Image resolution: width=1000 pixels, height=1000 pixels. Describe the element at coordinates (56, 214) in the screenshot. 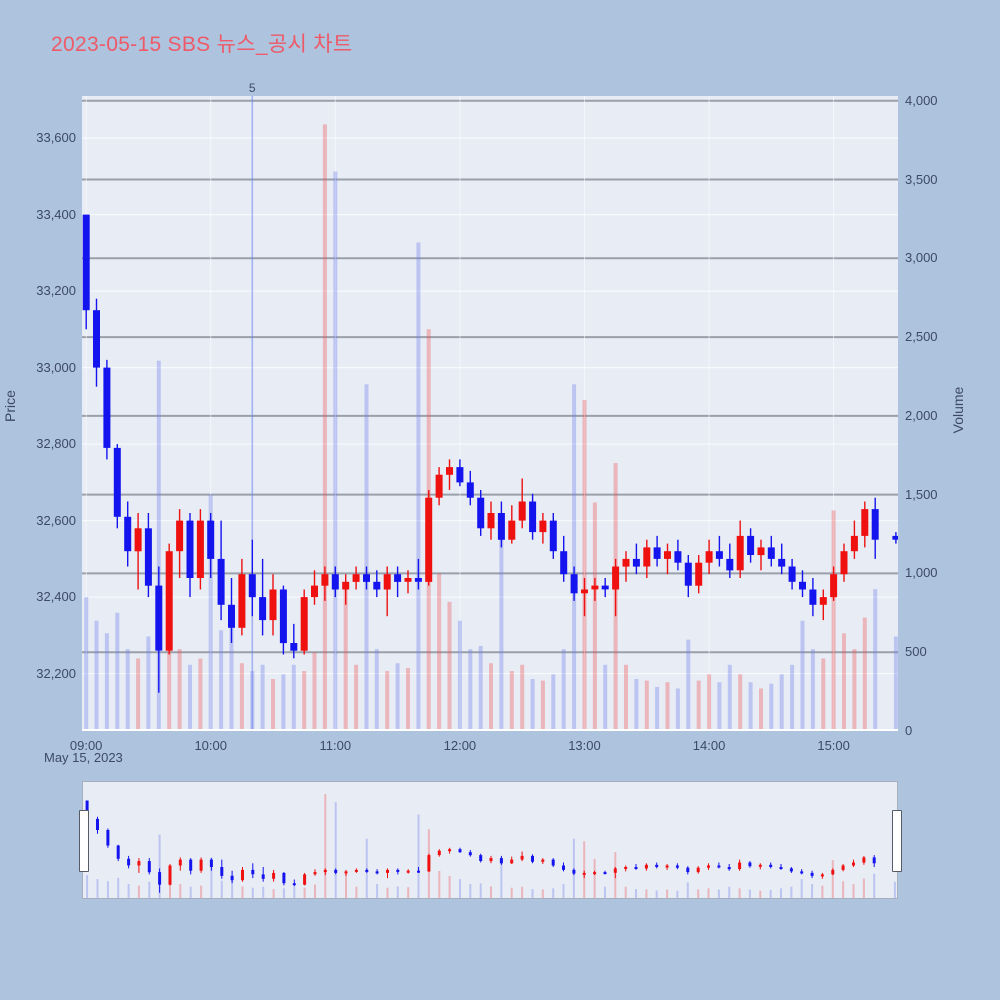

I see `price-tick-label: 33,400` at that location.